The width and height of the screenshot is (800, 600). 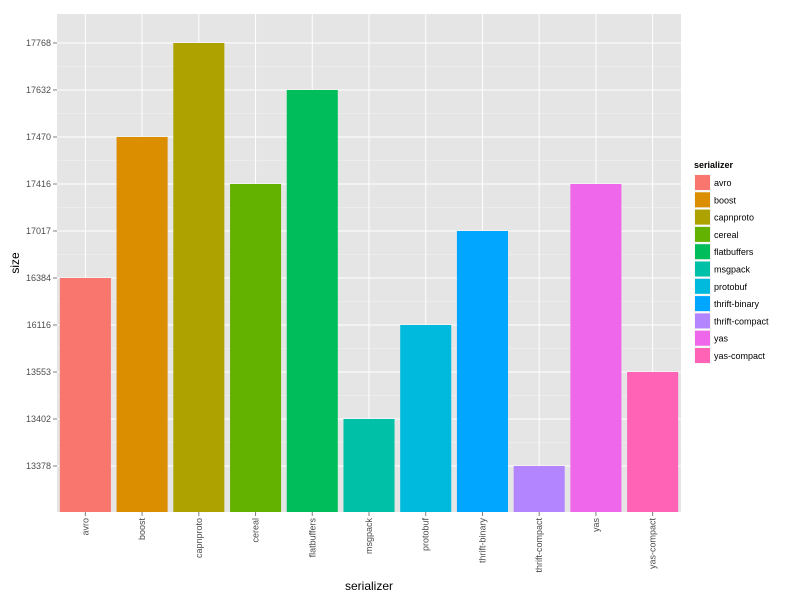 What do you see at coordinates (737, 304) in the screenshot?
I see `legend-label: thrift-binary` at bounding box center [737, 304].